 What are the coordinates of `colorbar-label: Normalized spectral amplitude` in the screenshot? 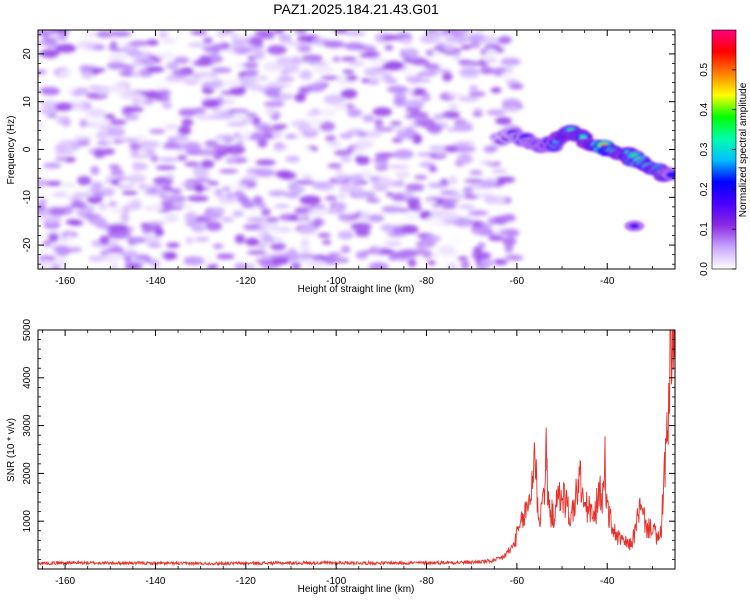 It's located at (743, 149).